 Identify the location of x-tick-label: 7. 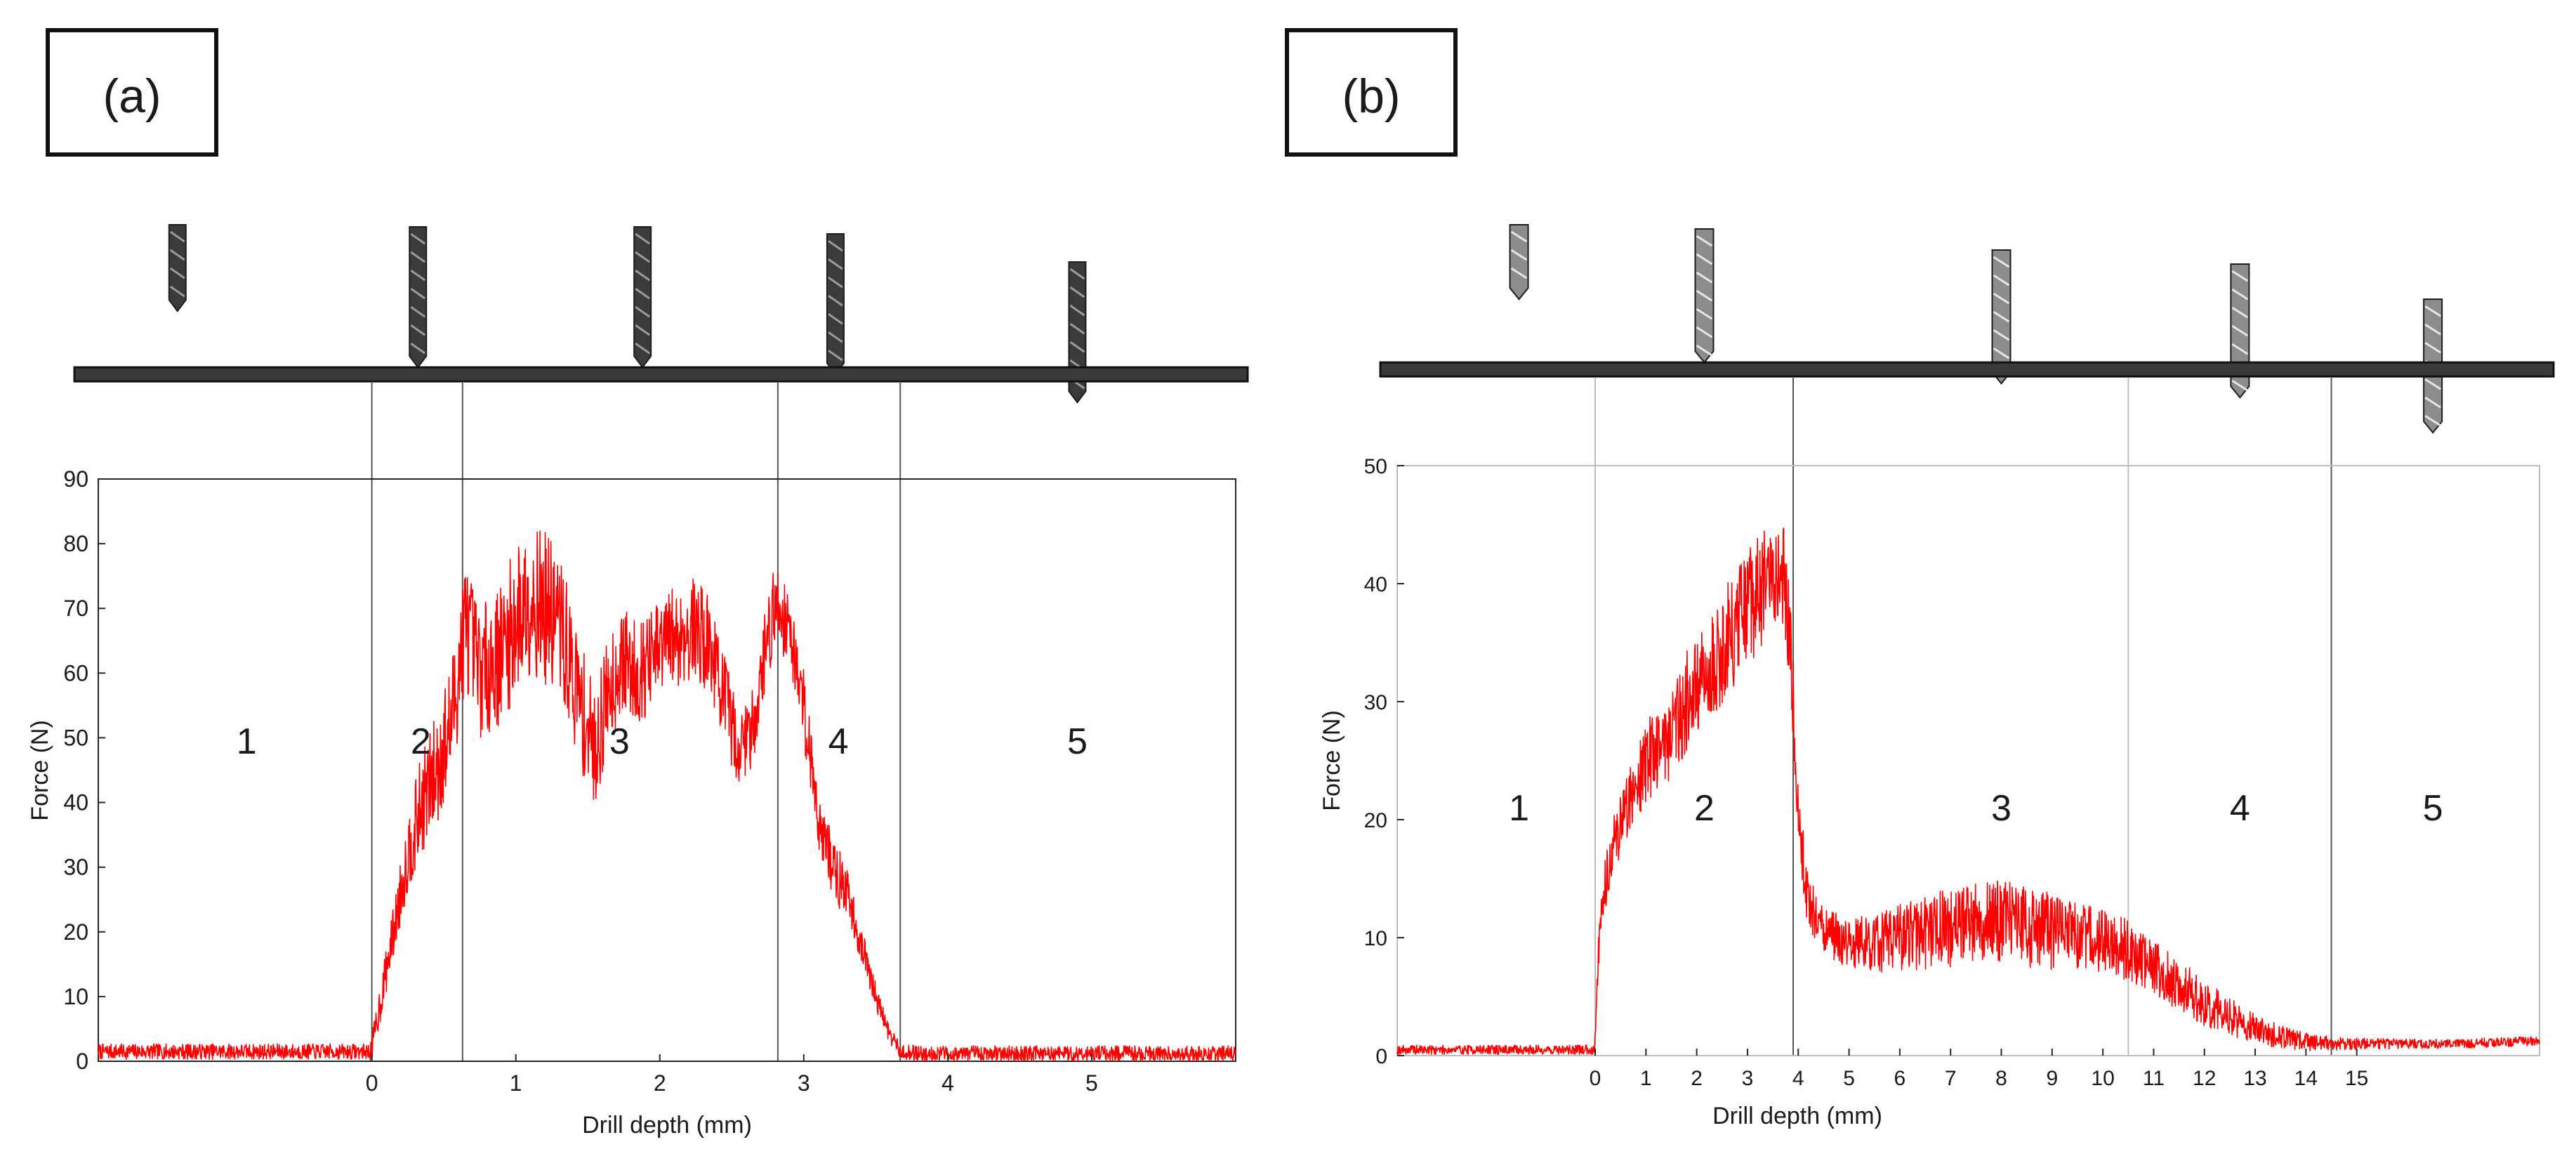
(1951, 1078).